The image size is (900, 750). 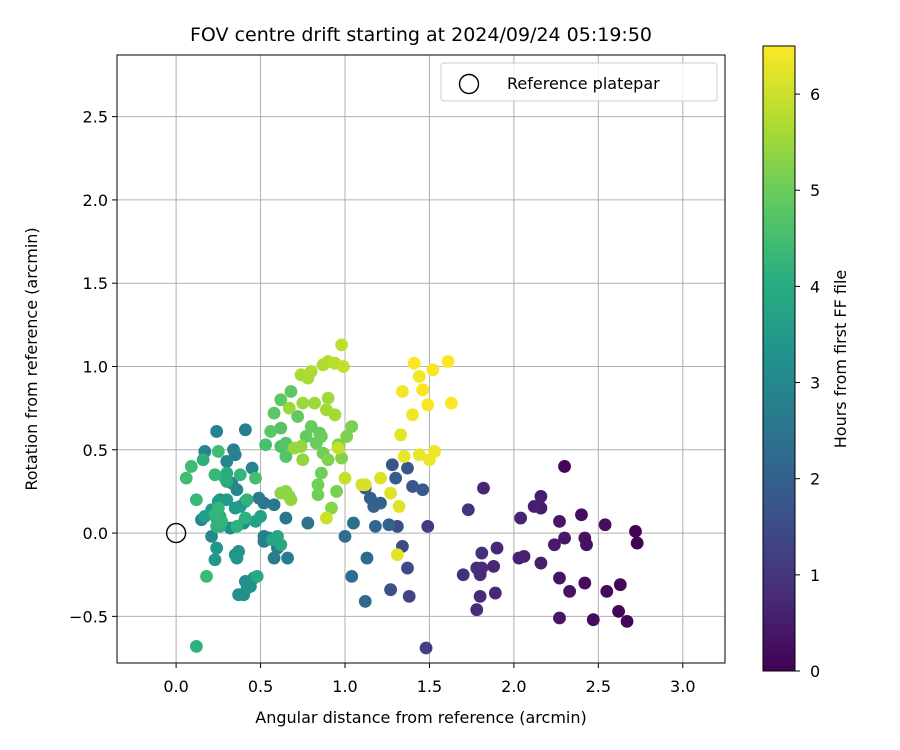 What do you see at coordinates (815, 383) in the screenshot?
I see `colorbar-tick-label: 3` at bounding box center [815, 383].